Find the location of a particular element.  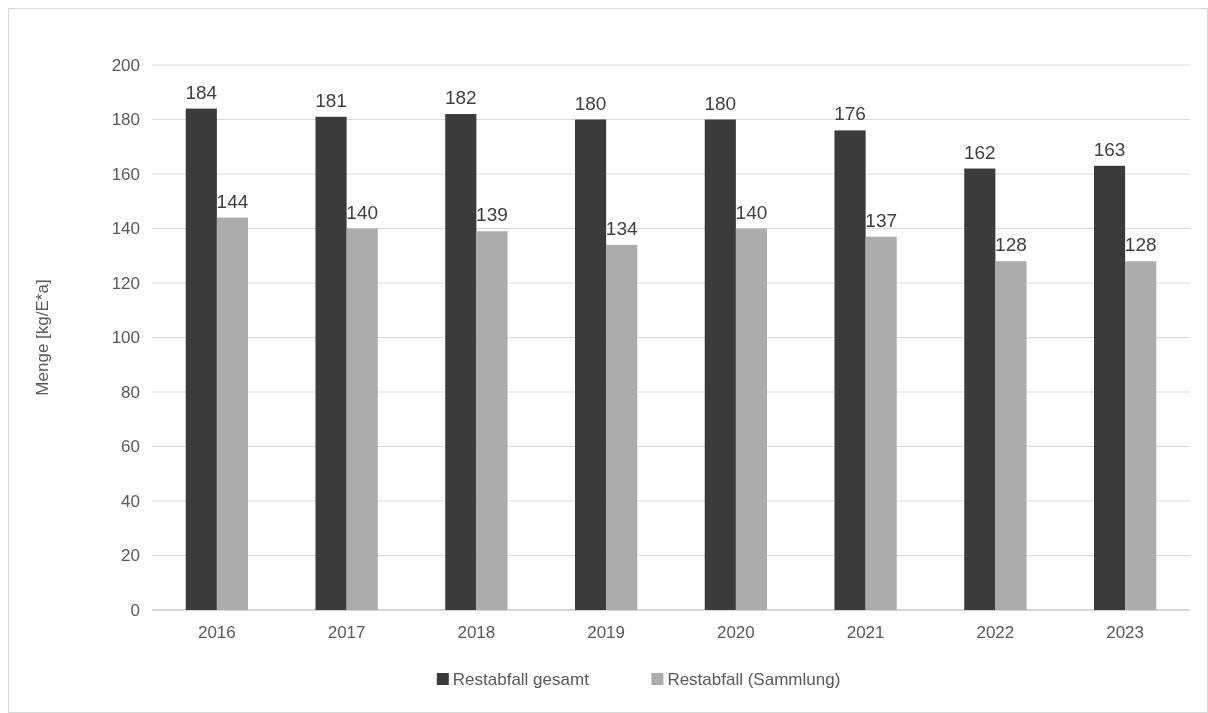

y-tick-label: 100 is located at coordinates (125, 338).